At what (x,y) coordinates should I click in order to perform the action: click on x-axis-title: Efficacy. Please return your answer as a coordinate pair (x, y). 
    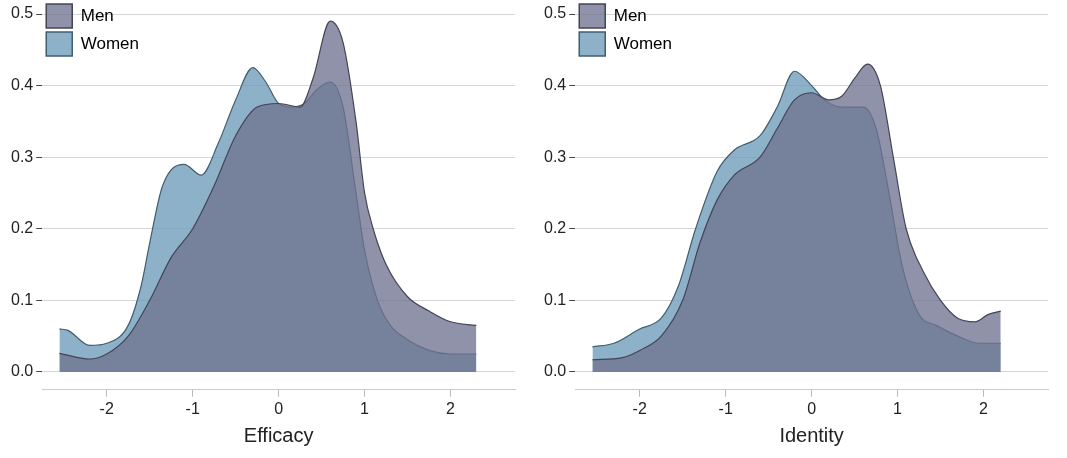
    Looking at the image, I should click on (278, 434).